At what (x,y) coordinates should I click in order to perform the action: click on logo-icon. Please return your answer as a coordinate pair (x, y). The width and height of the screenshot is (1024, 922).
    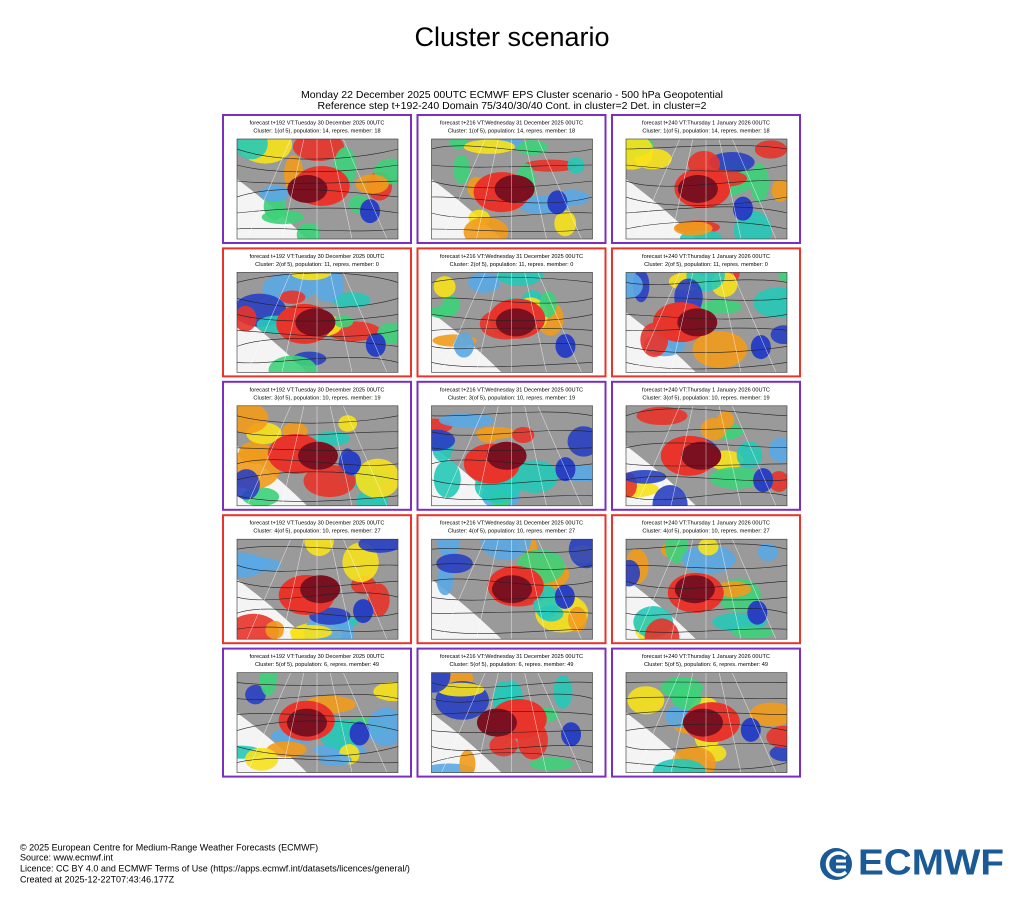
    Looking at the image, I should click on (841, 864).